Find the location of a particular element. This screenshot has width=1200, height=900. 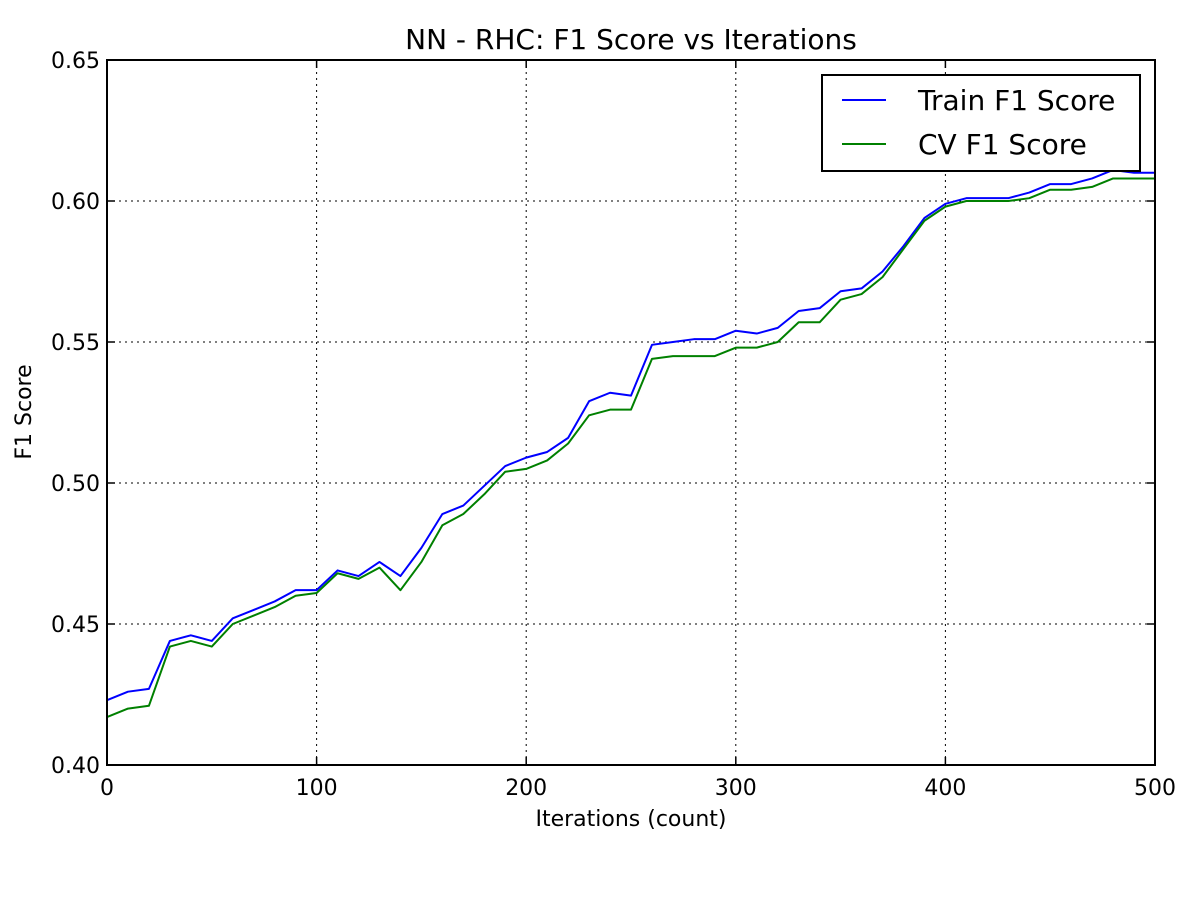

legend: Train F1 Score CV F1 Score is located at coordinates (981, 123).